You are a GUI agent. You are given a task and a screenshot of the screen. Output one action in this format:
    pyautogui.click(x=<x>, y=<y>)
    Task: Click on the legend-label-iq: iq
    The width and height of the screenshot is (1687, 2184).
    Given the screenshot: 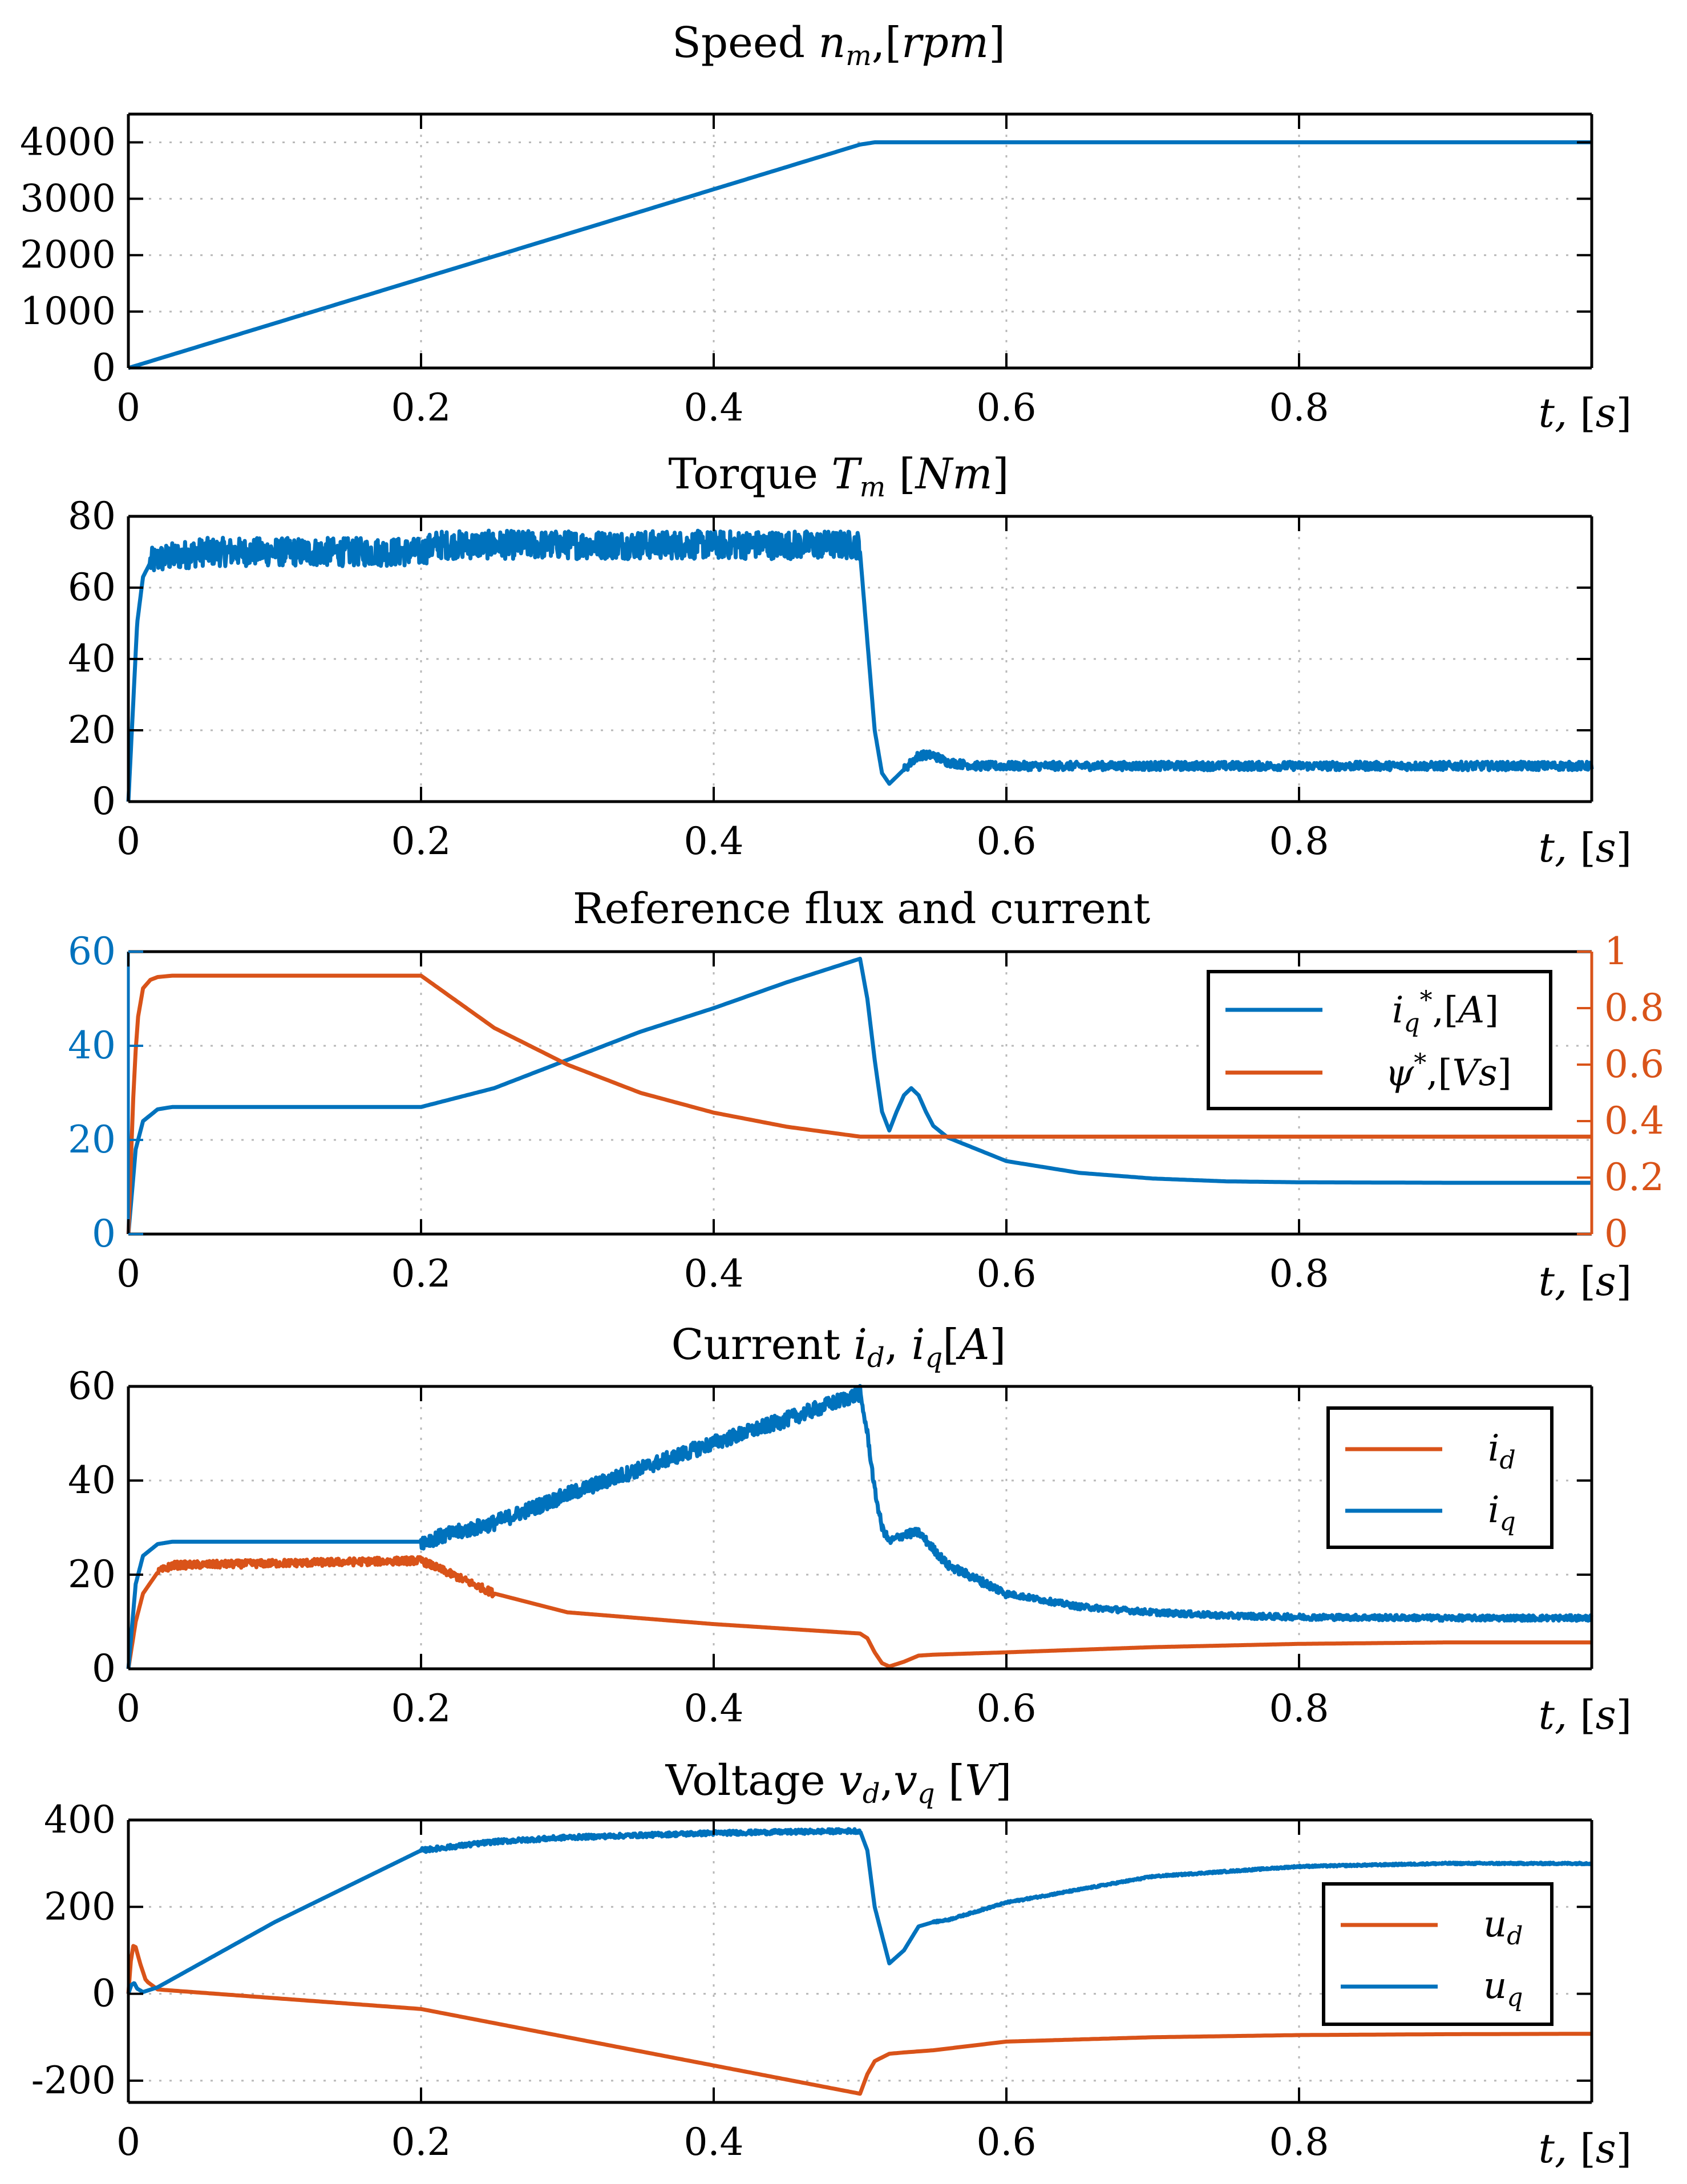 What is the action you would take?
    pyautogui.click(x=1502, y=1512)
    